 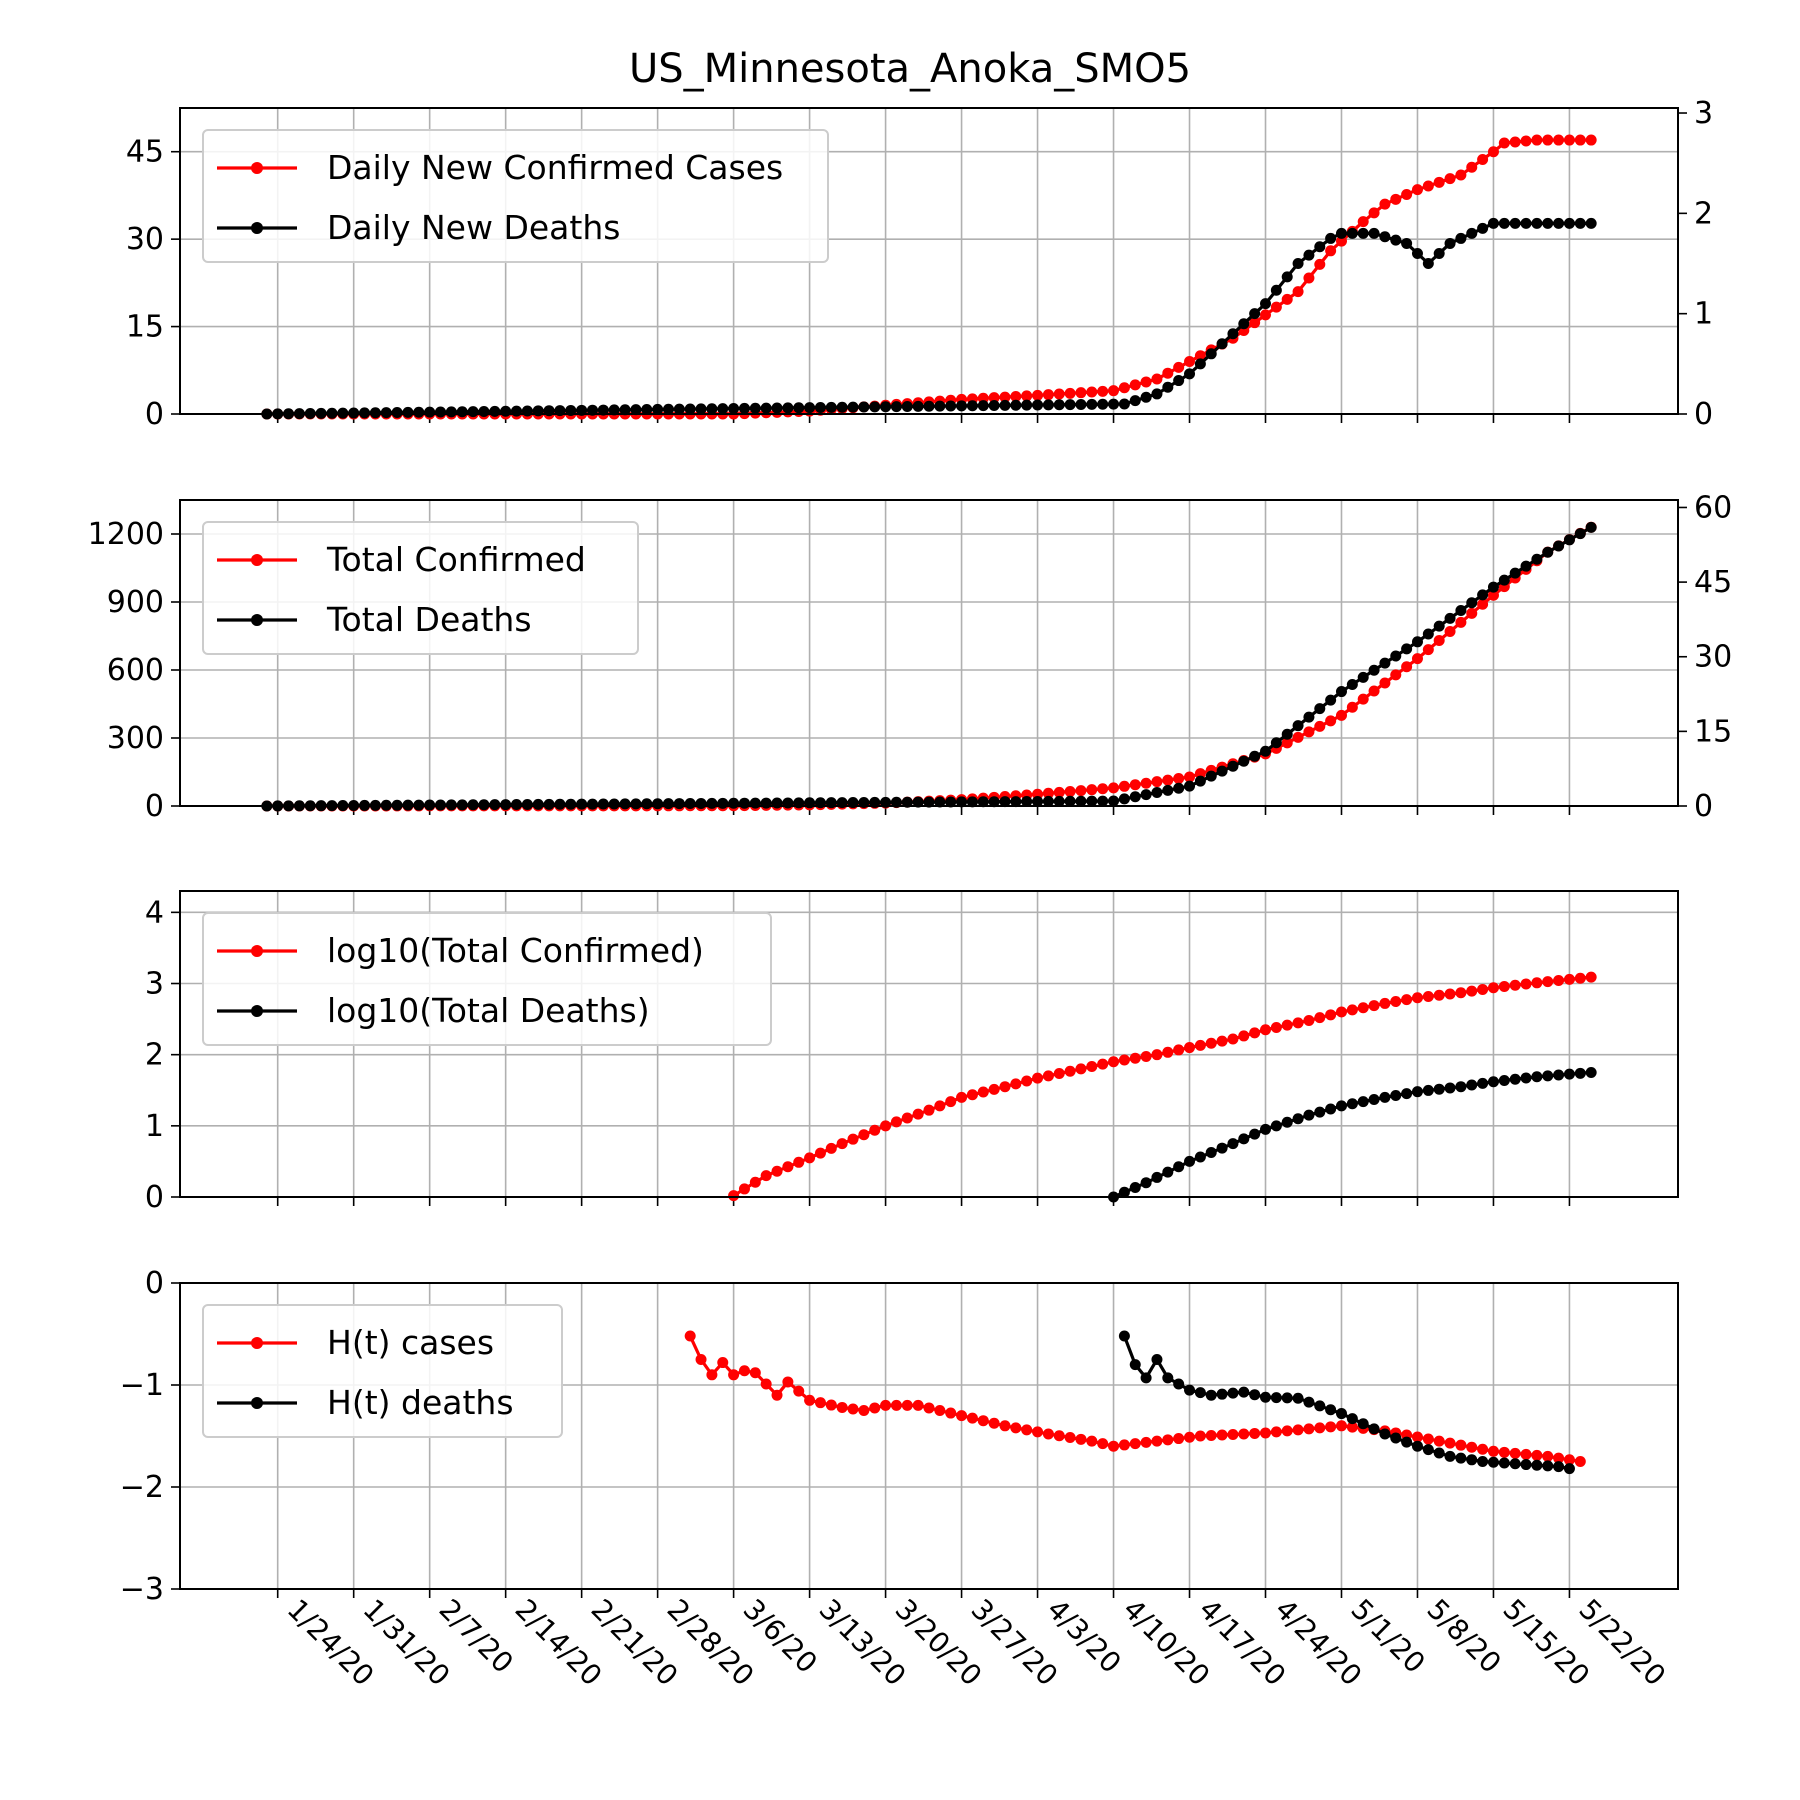 I want to click on y-tick-label: 4, so click(x=154, y=912).